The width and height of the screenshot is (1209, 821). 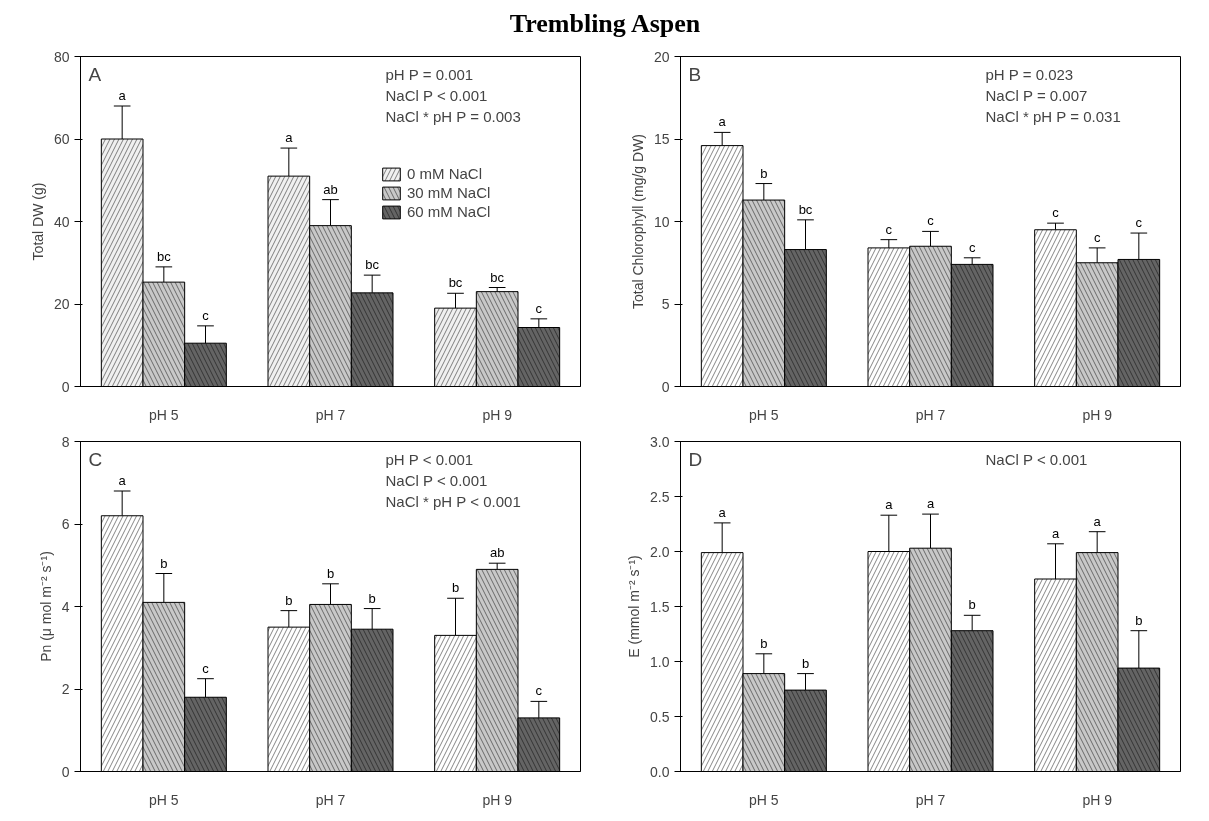 What do you see at coordinates (661, 139) in the screenshot?
I see `y-tick-label: 15` at bounding box center [661, 139].